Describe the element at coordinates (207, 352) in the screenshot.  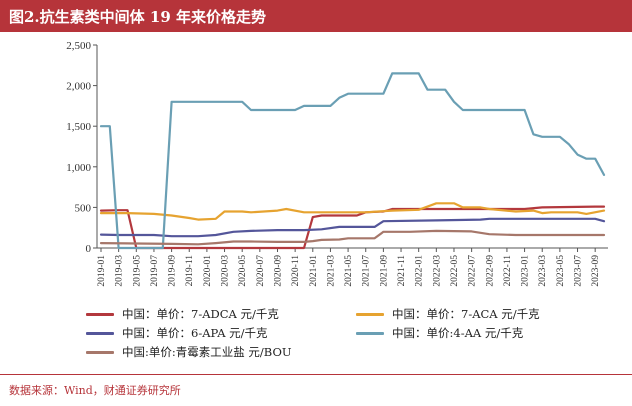
I see `legend-label-qinghaosu: 中国:单价:青霉素工业盐 元/BOU` at that location.